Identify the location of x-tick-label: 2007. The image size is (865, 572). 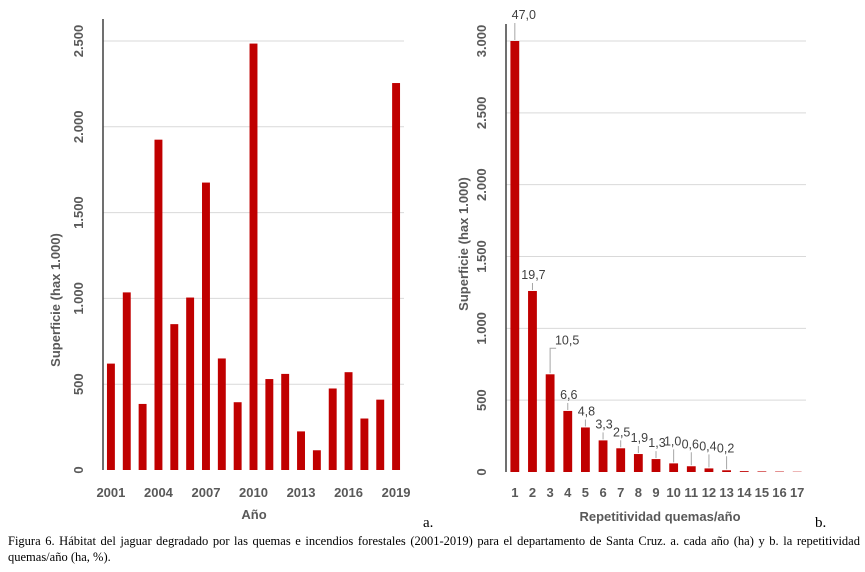
(206, 492).